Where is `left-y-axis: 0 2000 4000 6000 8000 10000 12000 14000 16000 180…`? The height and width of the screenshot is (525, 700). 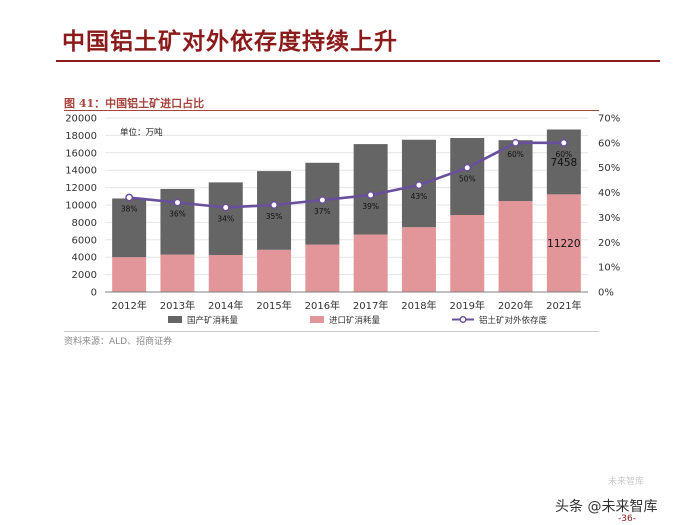
left-y-axis: 0 2000 4000 6000 8000 10000 12000 14000 16000 180… is located at coordinates (81, 206).